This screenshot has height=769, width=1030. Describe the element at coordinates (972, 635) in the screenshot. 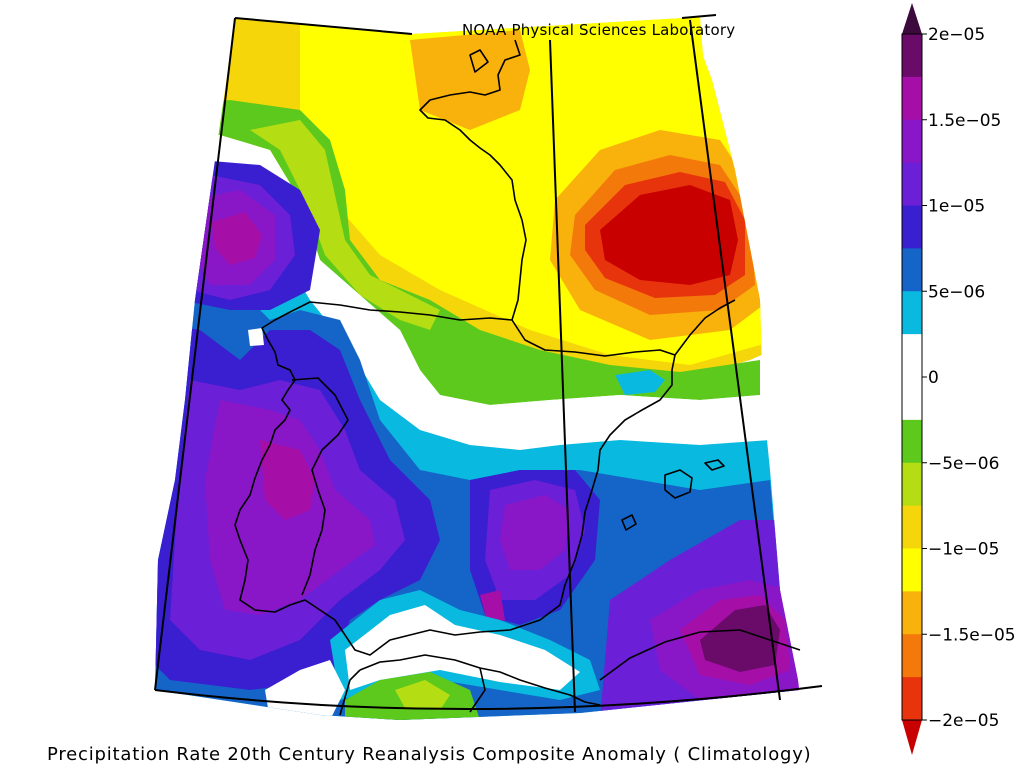

I see `colorbar-tick-label: −1.5e−05` at that location.